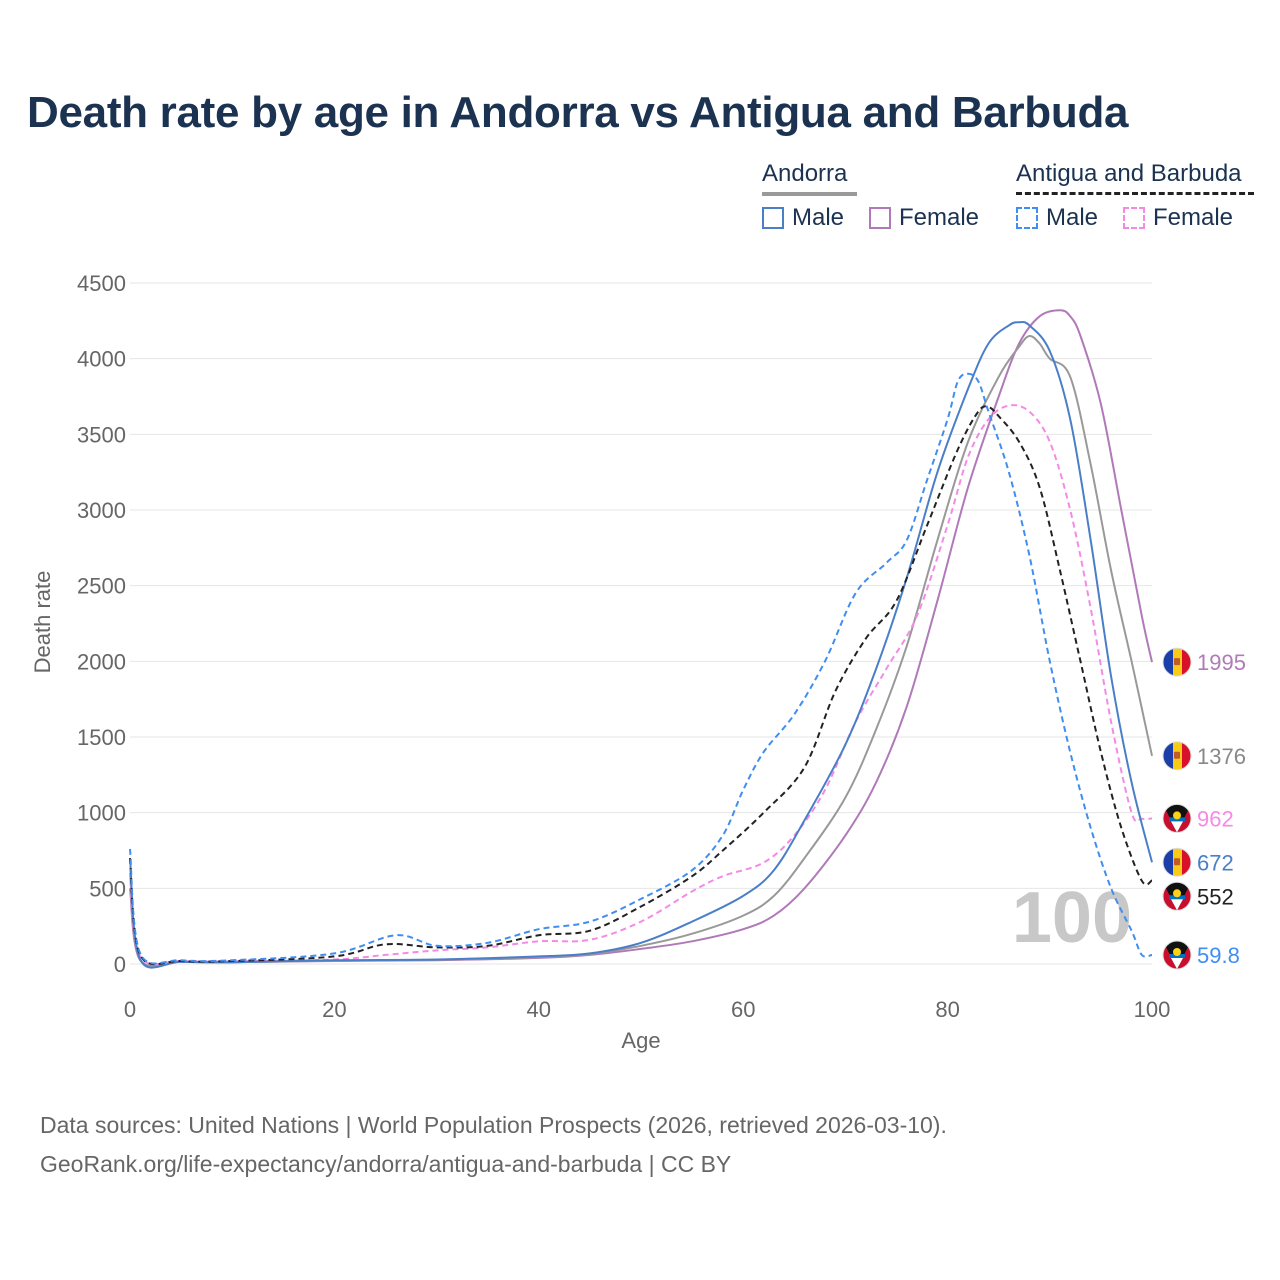 Image resolution: width=1280 pixels, height=1280 pixels. I want to click on x-tick-label: 40, so click(539, 1009).